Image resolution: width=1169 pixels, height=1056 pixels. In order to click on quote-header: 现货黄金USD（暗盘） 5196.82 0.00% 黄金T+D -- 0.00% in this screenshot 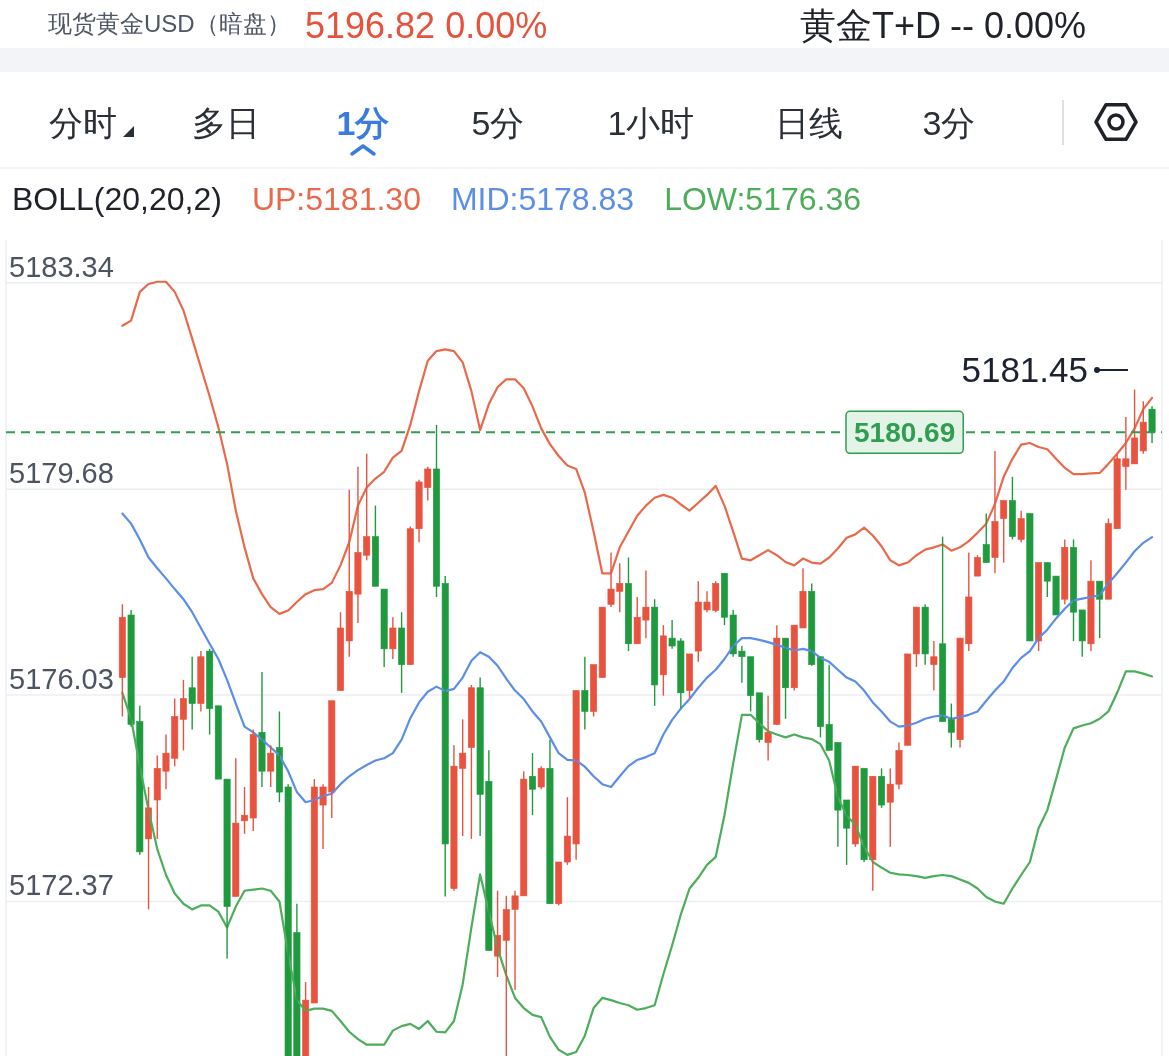, I will do `click(567, 25)`.